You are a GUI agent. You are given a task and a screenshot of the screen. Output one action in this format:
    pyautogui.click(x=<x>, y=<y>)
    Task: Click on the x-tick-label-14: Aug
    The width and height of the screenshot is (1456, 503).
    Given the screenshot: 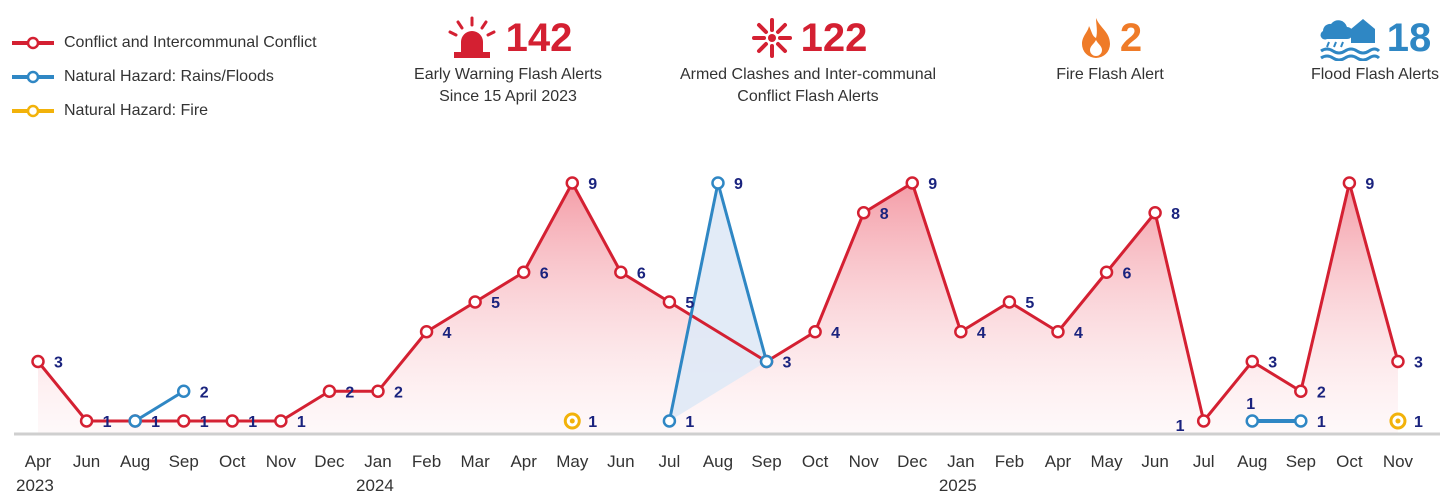 What is the action you would take?
    pyautogui.click(x=718, y=461)
    